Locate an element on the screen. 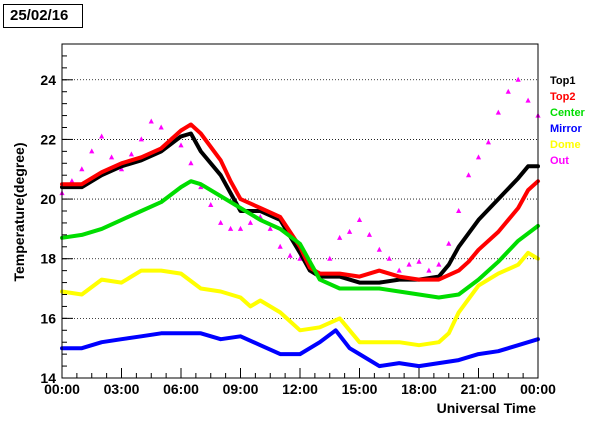 The image size is (596, 422). x-axis-label: Universal Time is located at coordinates (487, 408).